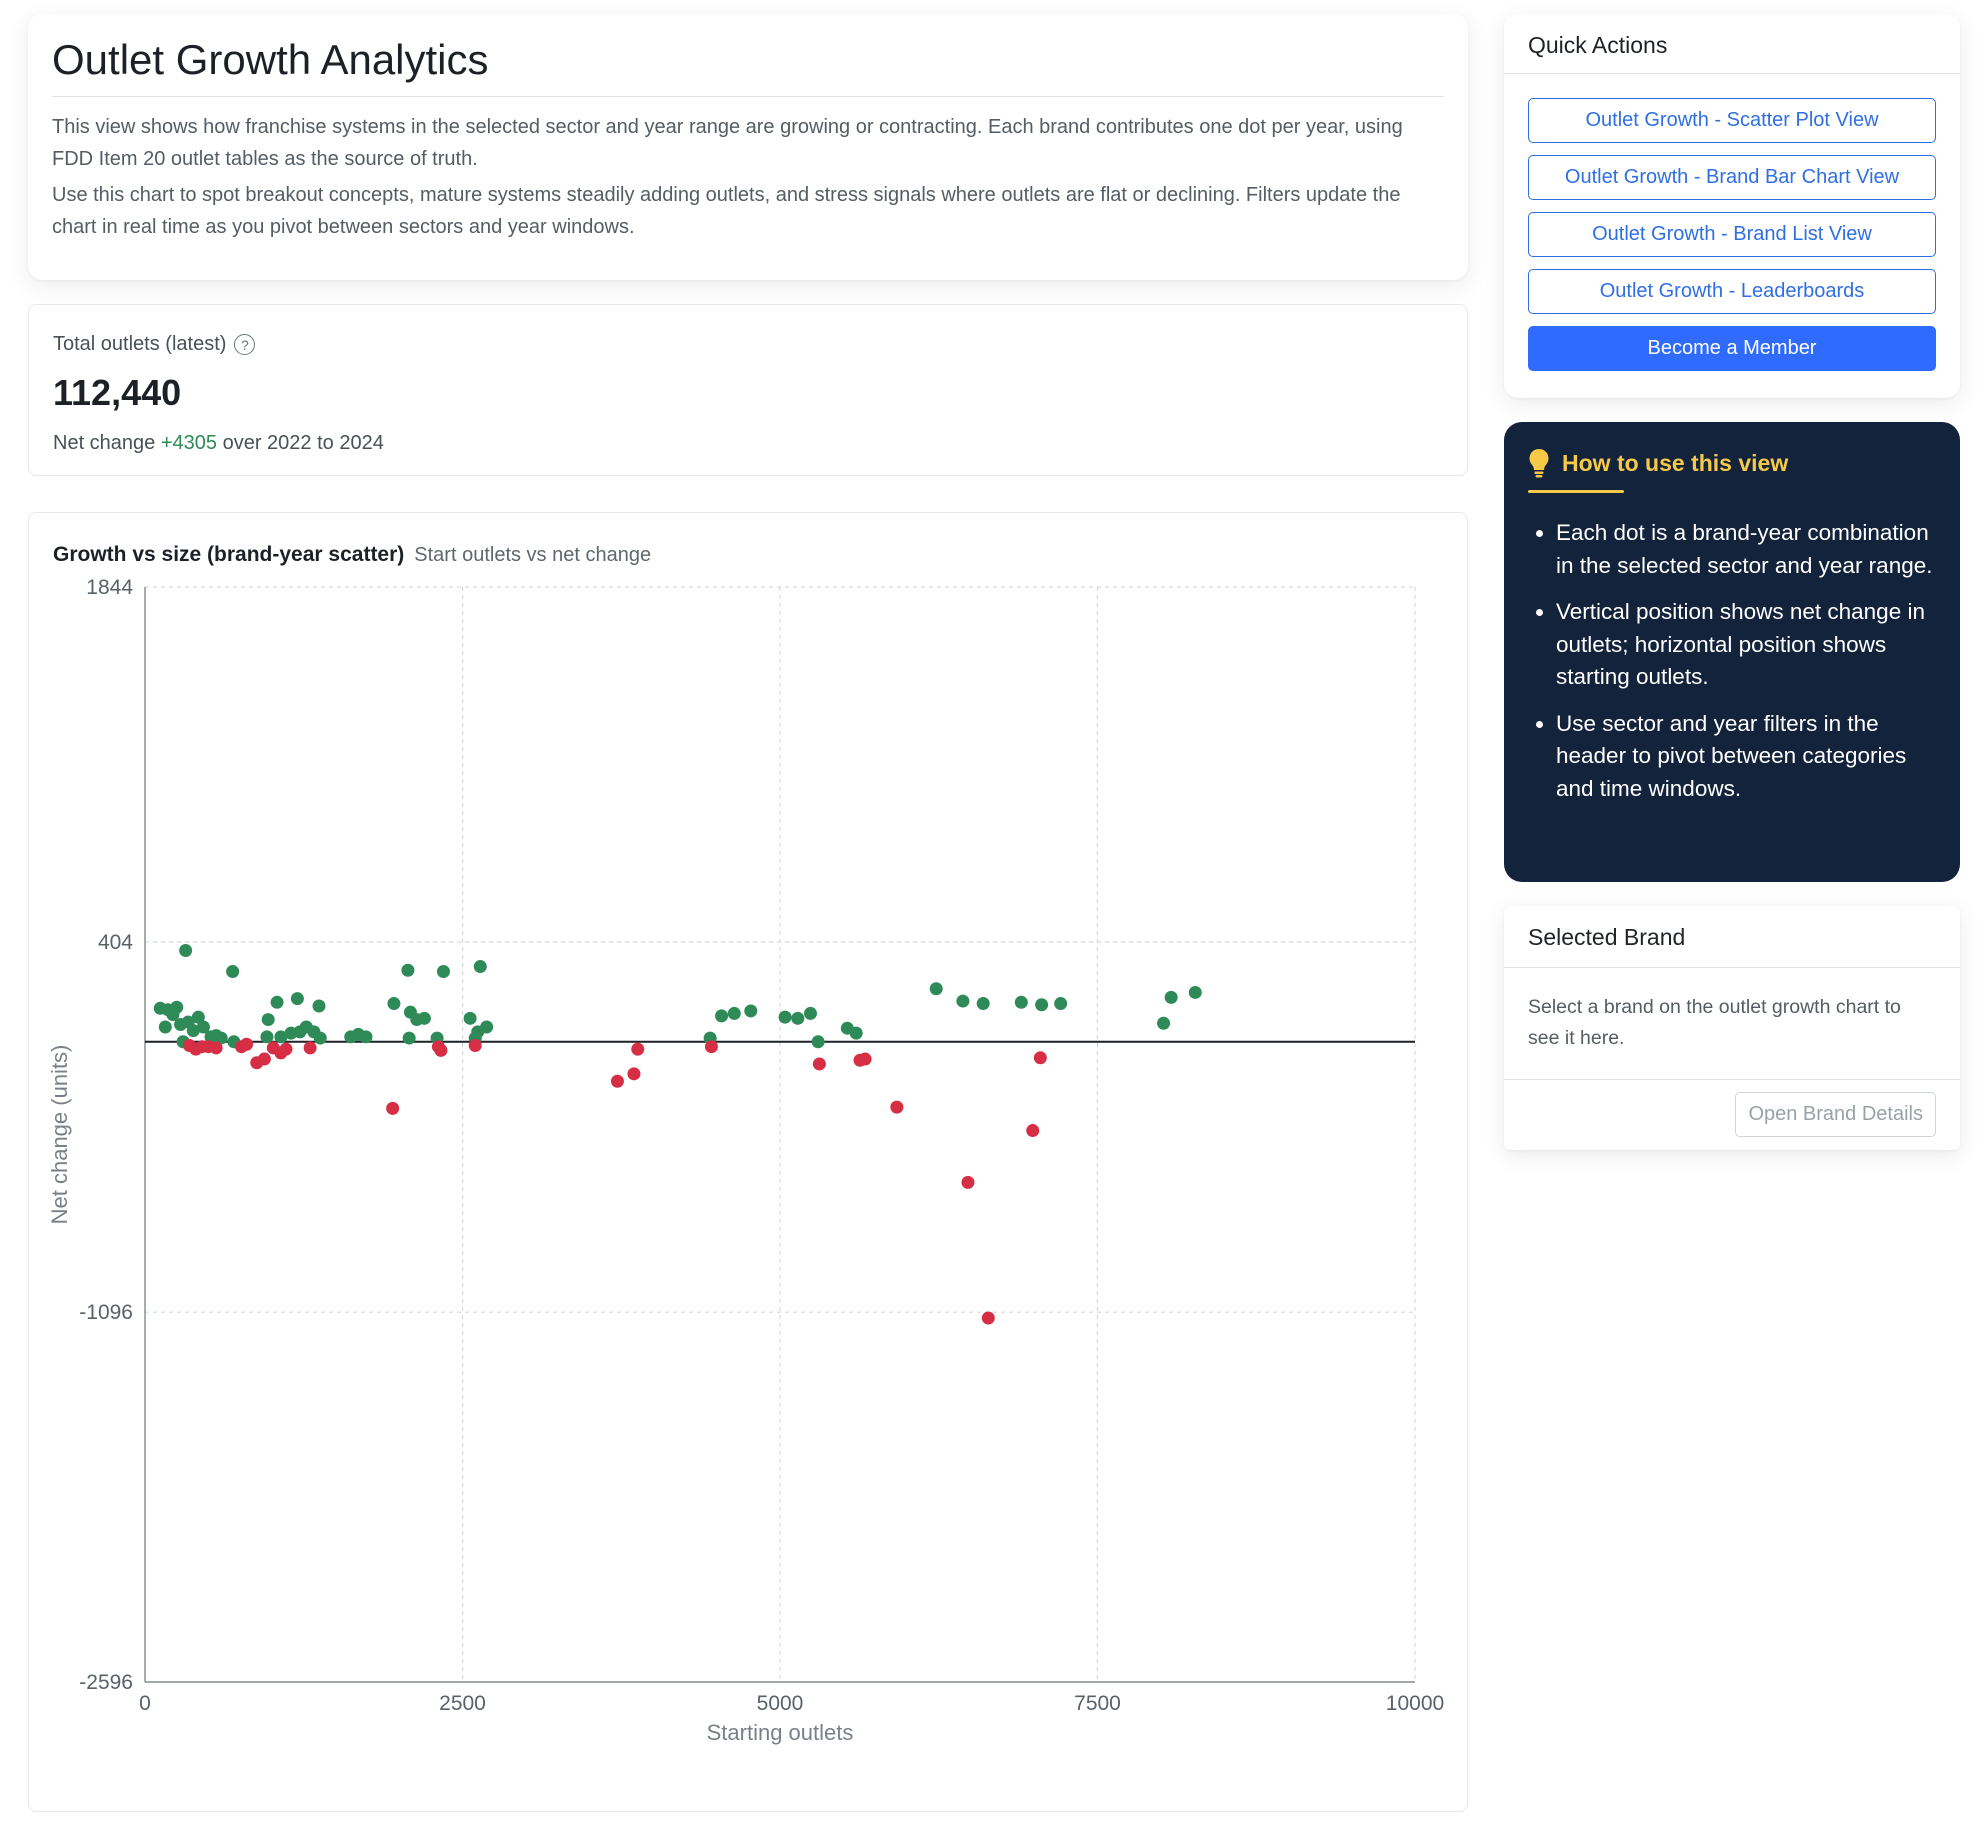 The width and height of the screenshot is (1988, 1824). I want to click on selected-brand-footer: Open Brand Details, so click(1732, 1114).